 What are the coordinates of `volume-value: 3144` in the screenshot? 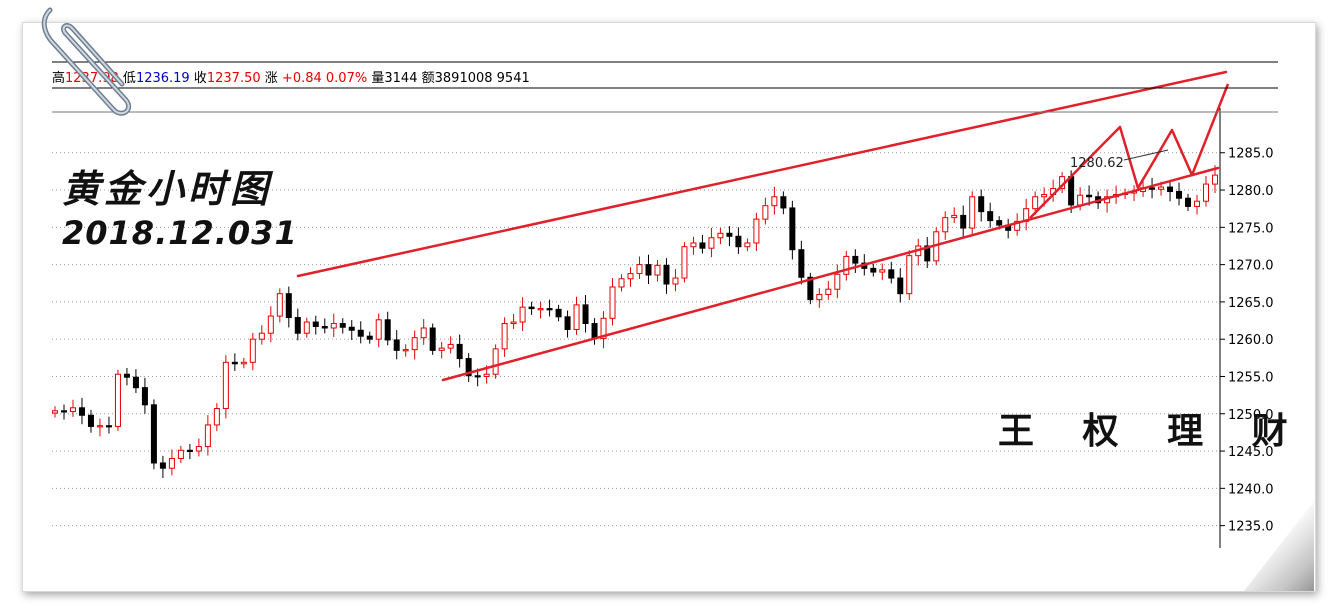 It's located at (401, 78).